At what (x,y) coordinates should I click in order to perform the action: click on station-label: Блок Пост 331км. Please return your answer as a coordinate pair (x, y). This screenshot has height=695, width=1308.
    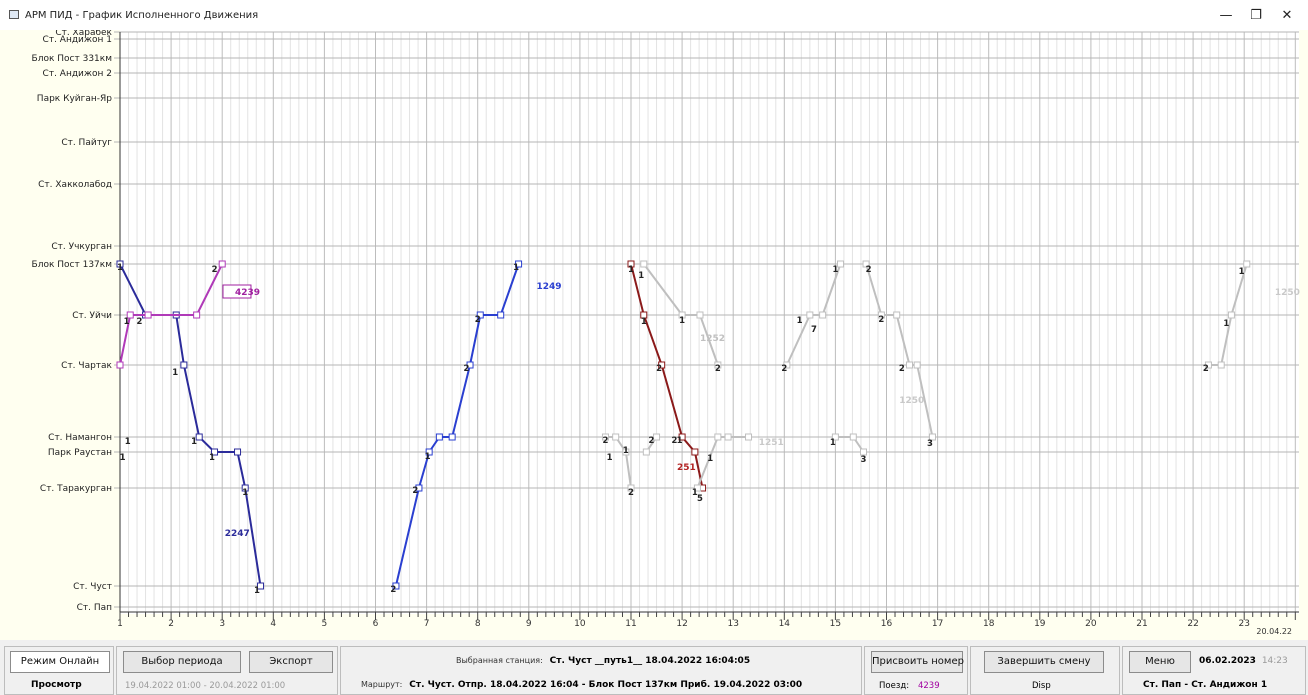
    Looking at the image, I should click on (72, 59).